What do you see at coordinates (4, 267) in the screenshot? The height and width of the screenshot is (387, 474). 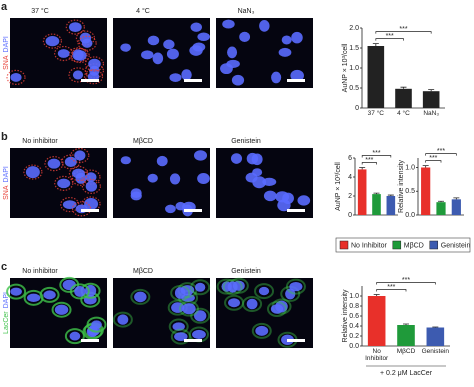 I see `panel-label: c` at bounding box center [4, 267].